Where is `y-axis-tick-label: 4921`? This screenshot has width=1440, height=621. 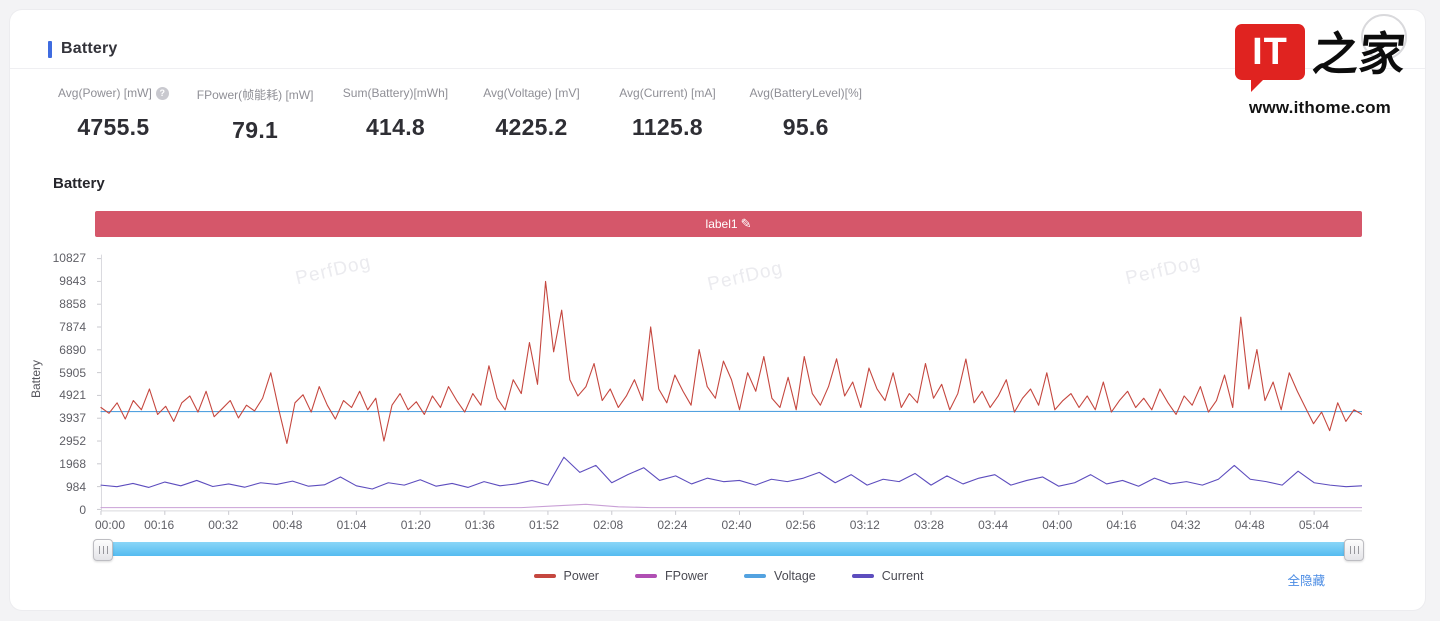
y-axis-tick-label: 4921 is located at coordinates (72, 395).